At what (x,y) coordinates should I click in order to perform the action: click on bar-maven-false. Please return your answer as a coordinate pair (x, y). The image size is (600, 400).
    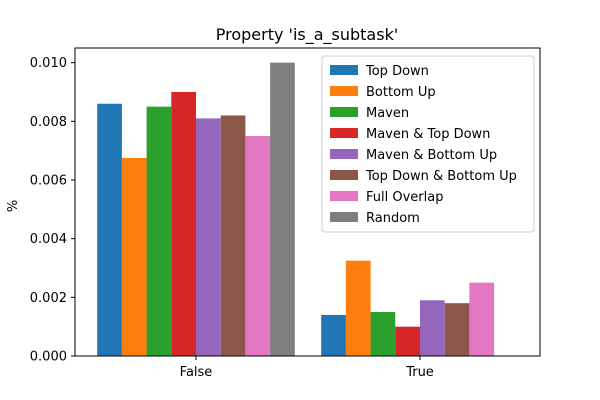
    Looking at the image, I should click on (159, 231).